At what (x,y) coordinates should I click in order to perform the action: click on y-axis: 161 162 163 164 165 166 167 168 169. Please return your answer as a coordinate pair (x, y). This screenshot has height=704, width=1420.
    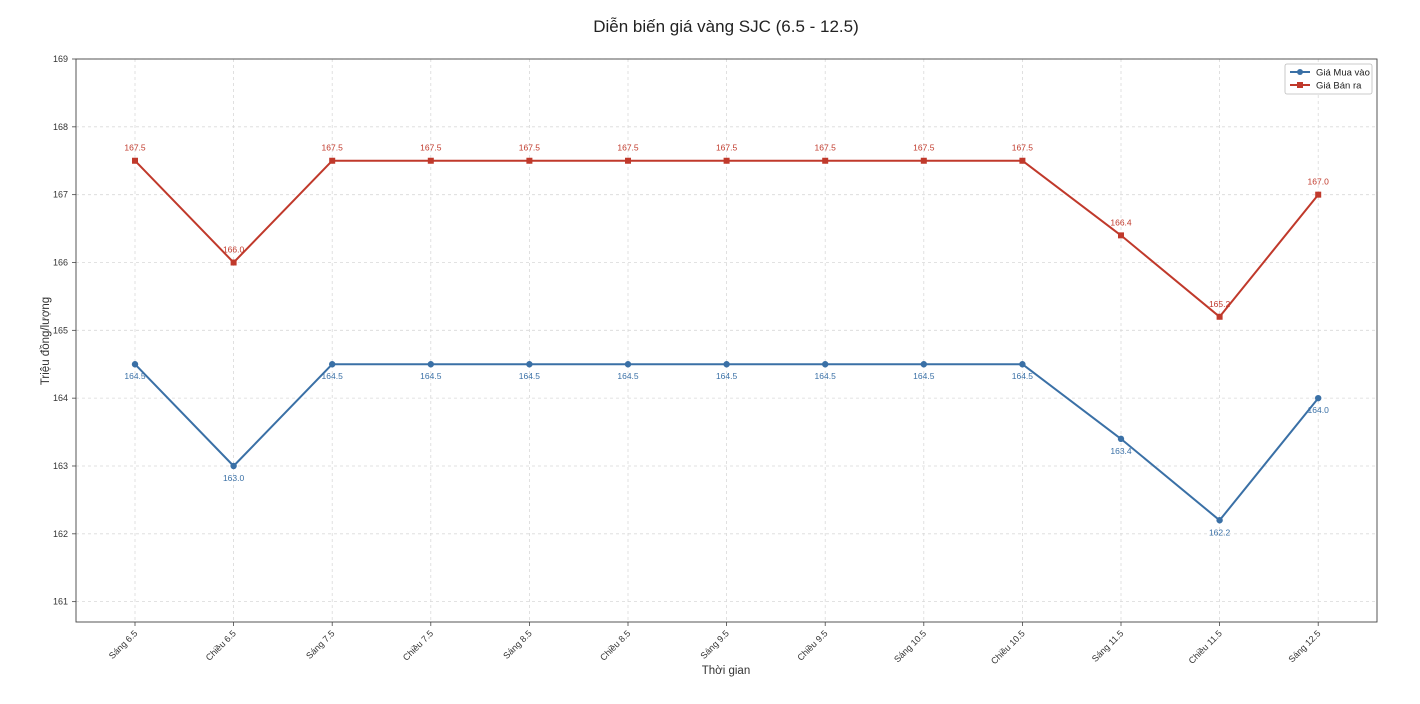
    Looking at the image, I should click on (64, 330).